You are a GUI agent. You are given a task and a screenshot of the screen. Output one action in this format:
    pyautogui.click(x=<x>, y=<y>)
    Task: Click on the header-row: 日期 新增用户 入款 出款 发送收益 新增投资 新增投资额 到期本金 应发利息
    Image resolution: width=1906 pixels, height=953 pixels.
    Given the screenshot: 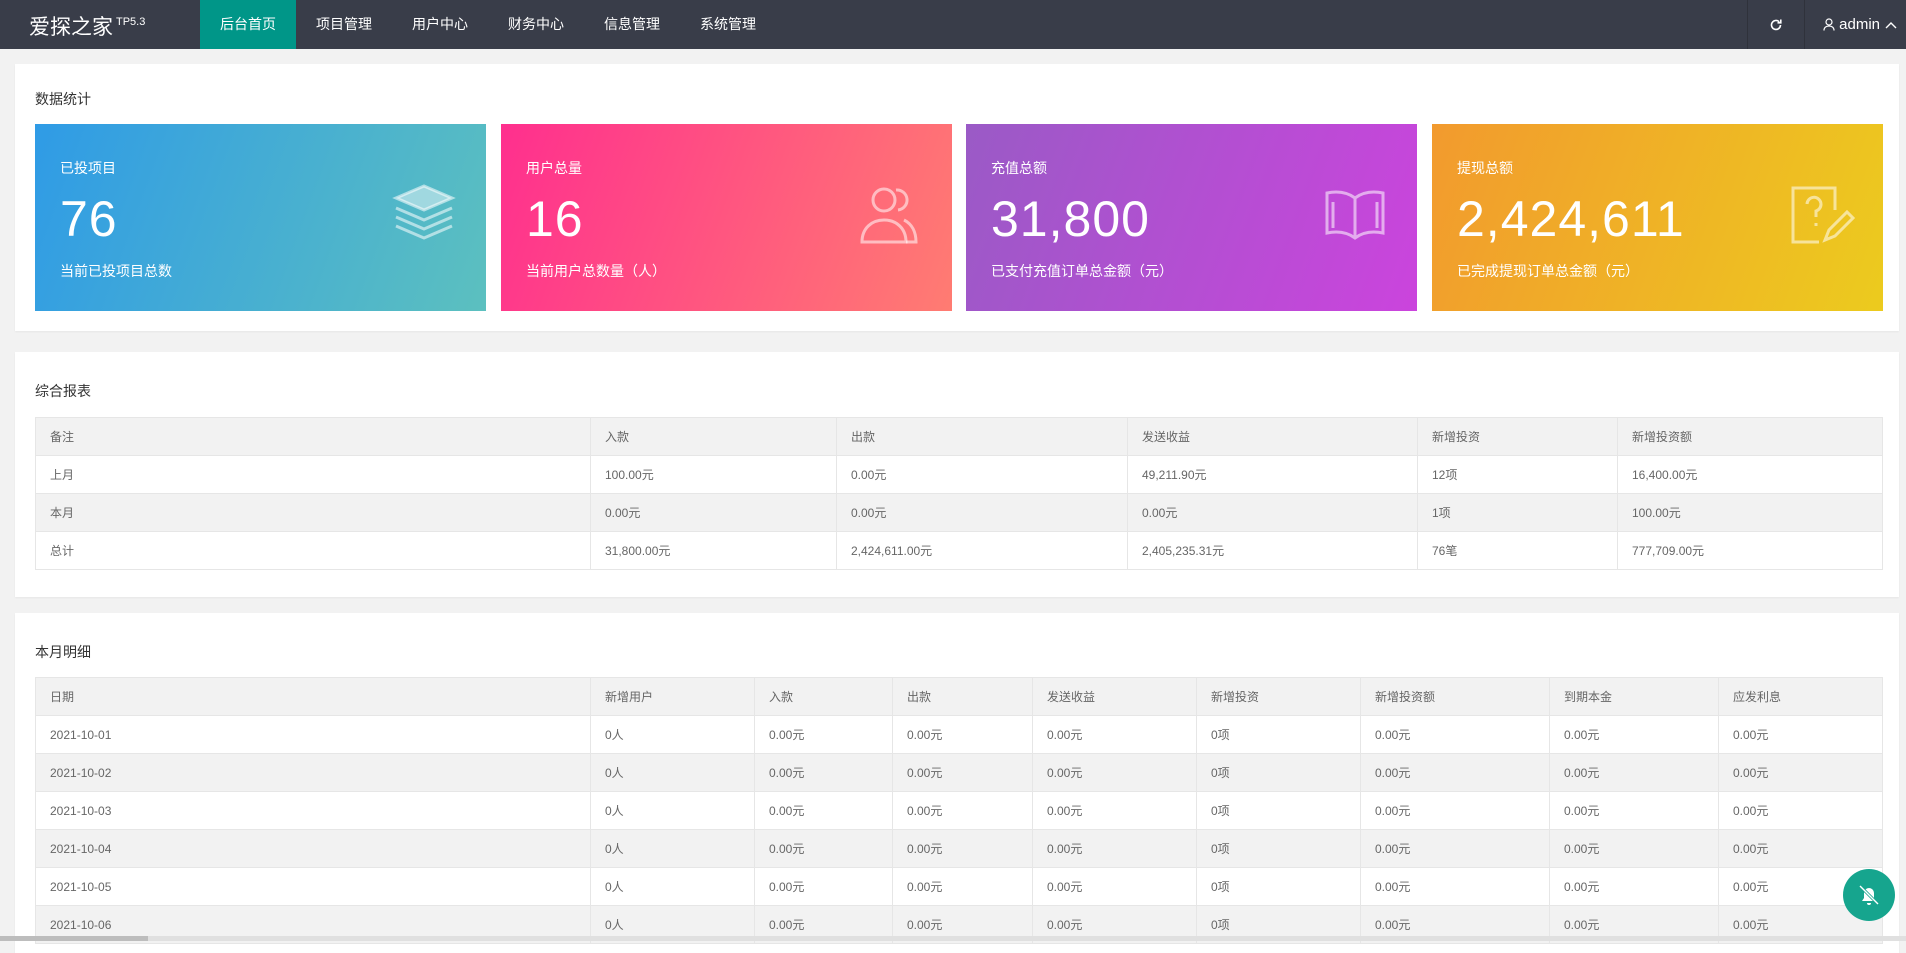 What is the action you would take?
    pyautogui.click(x=959, y=696)
    